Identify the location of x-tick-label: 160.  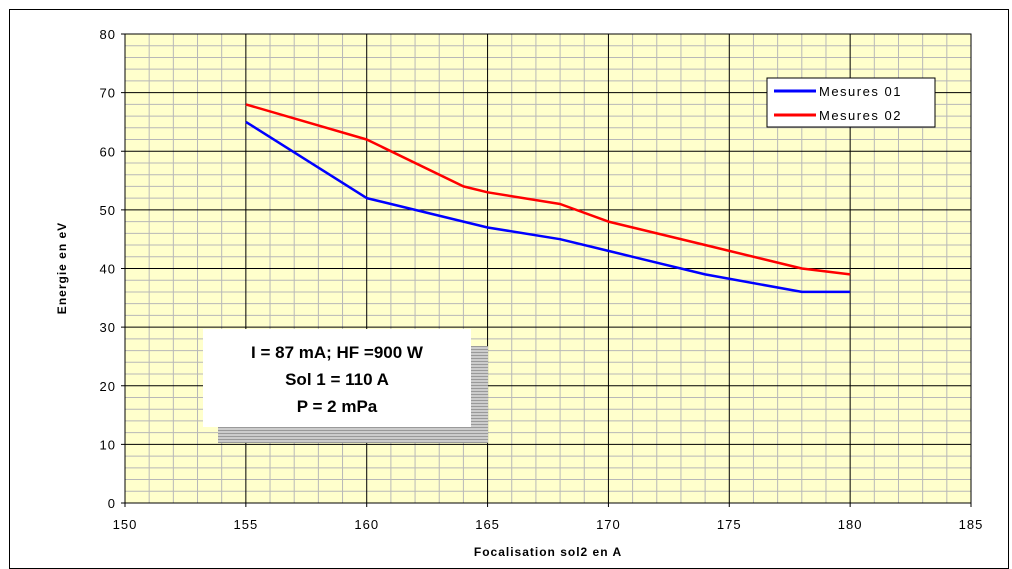
(366, 524).